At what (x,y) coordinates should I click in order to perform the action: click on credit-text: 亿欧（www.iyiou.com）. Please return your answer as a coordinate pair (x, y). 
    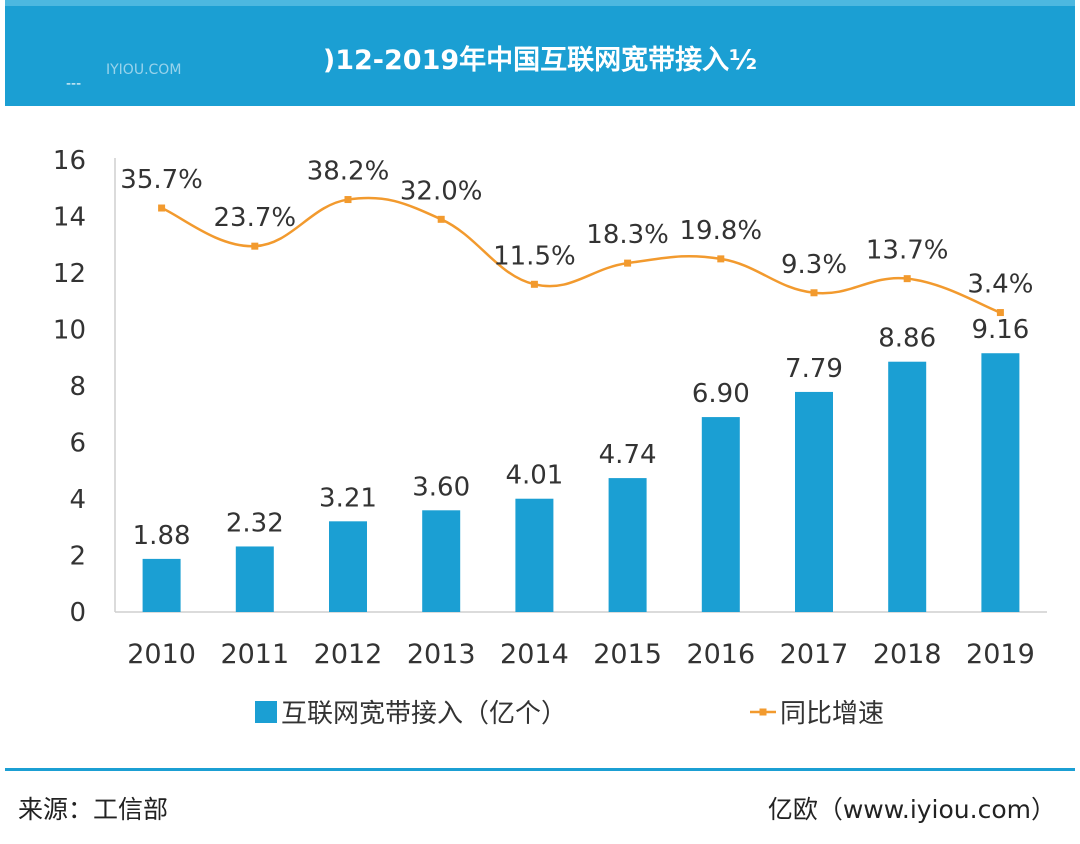
    Looking at the image, I should click on (911, 809).